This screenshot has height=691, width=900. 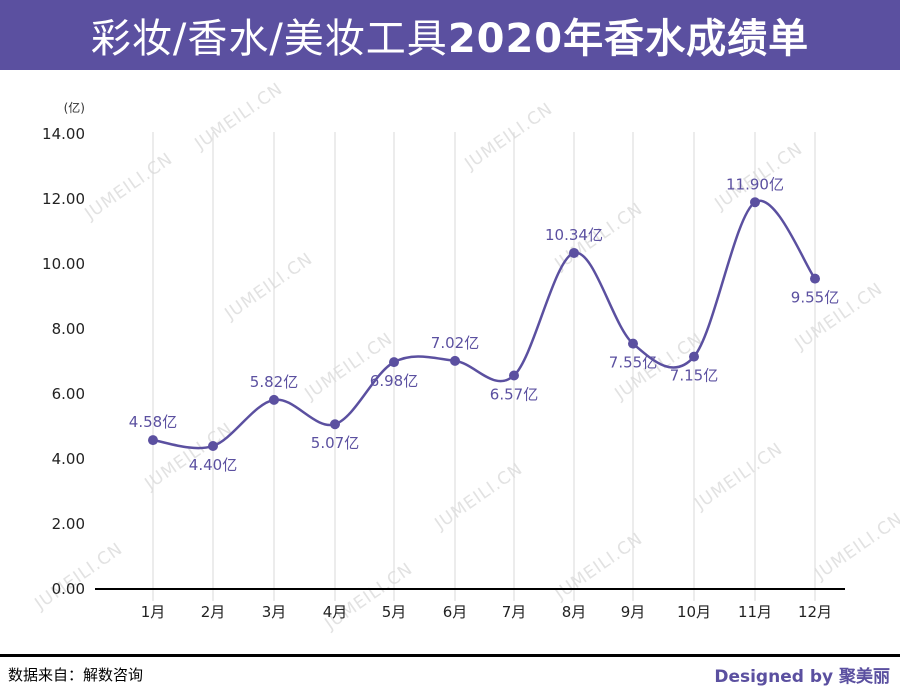 I want to click on y-tick-label: 6.00, so click(x=68, y=394).